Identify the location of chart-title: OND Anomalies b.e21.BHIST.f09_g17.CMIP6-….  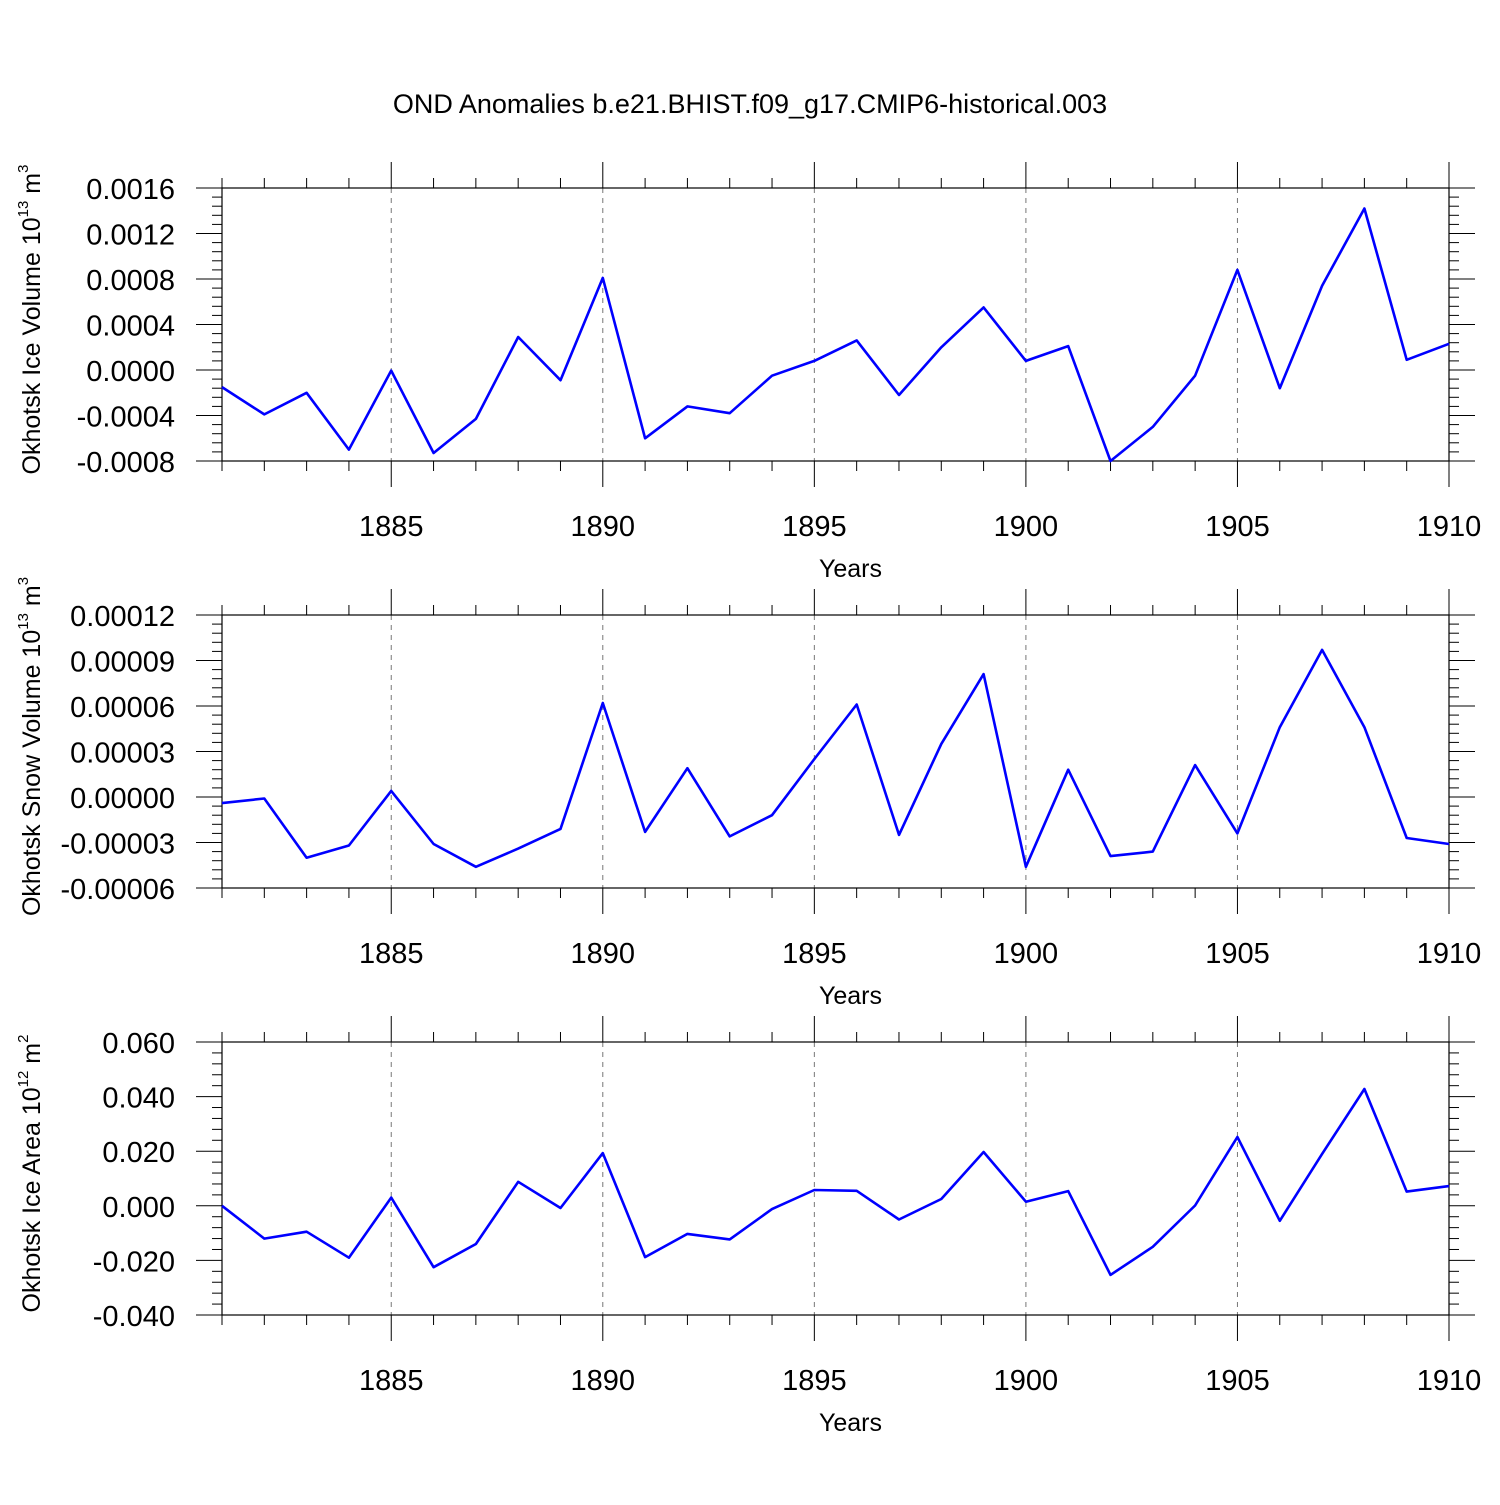
(750, 104).